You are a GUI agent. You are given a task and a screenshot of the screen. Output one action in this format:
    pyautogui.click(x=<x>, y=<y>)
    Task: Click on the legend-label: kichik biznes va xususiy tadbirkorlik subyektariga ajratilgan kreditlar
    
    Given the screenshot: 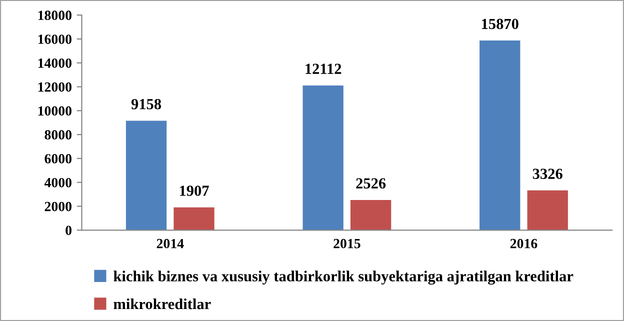 What is the action you would take?
    pyautogui.click(x=344, y=277)
    